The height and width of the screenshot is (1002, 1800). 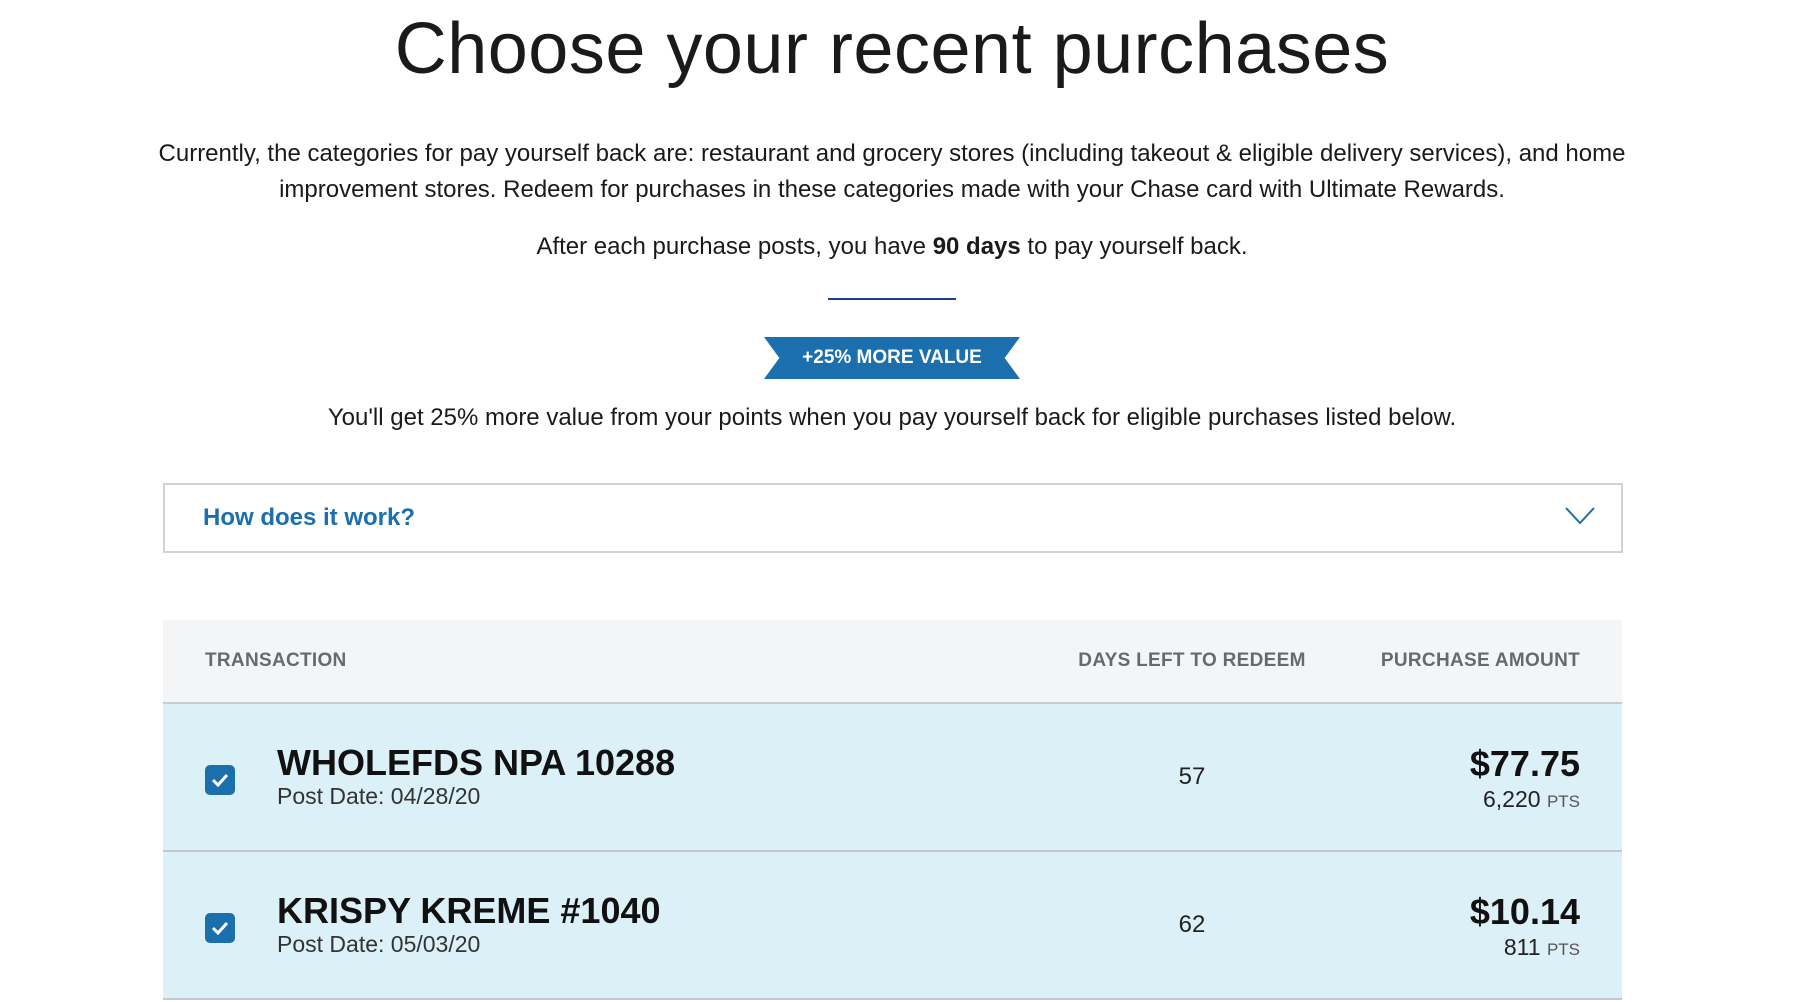 I want to click on days-bold: 90 days, so click(x=976, y=246).